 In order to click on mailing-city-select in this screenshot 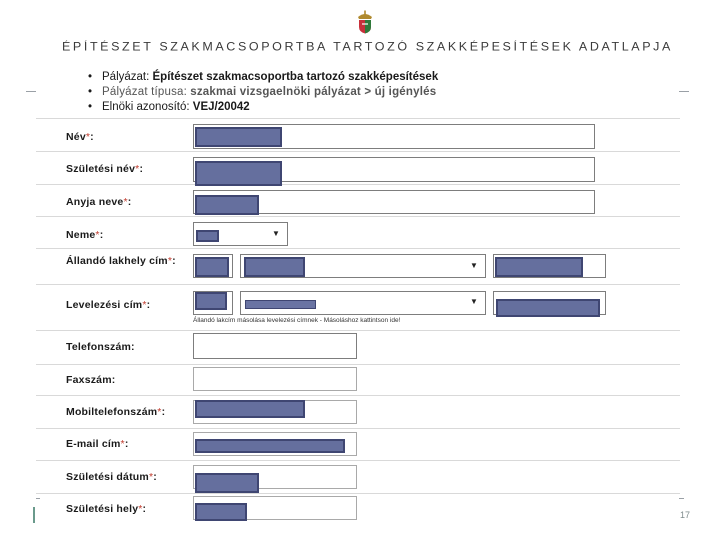, I will do `click(363, 303)`.